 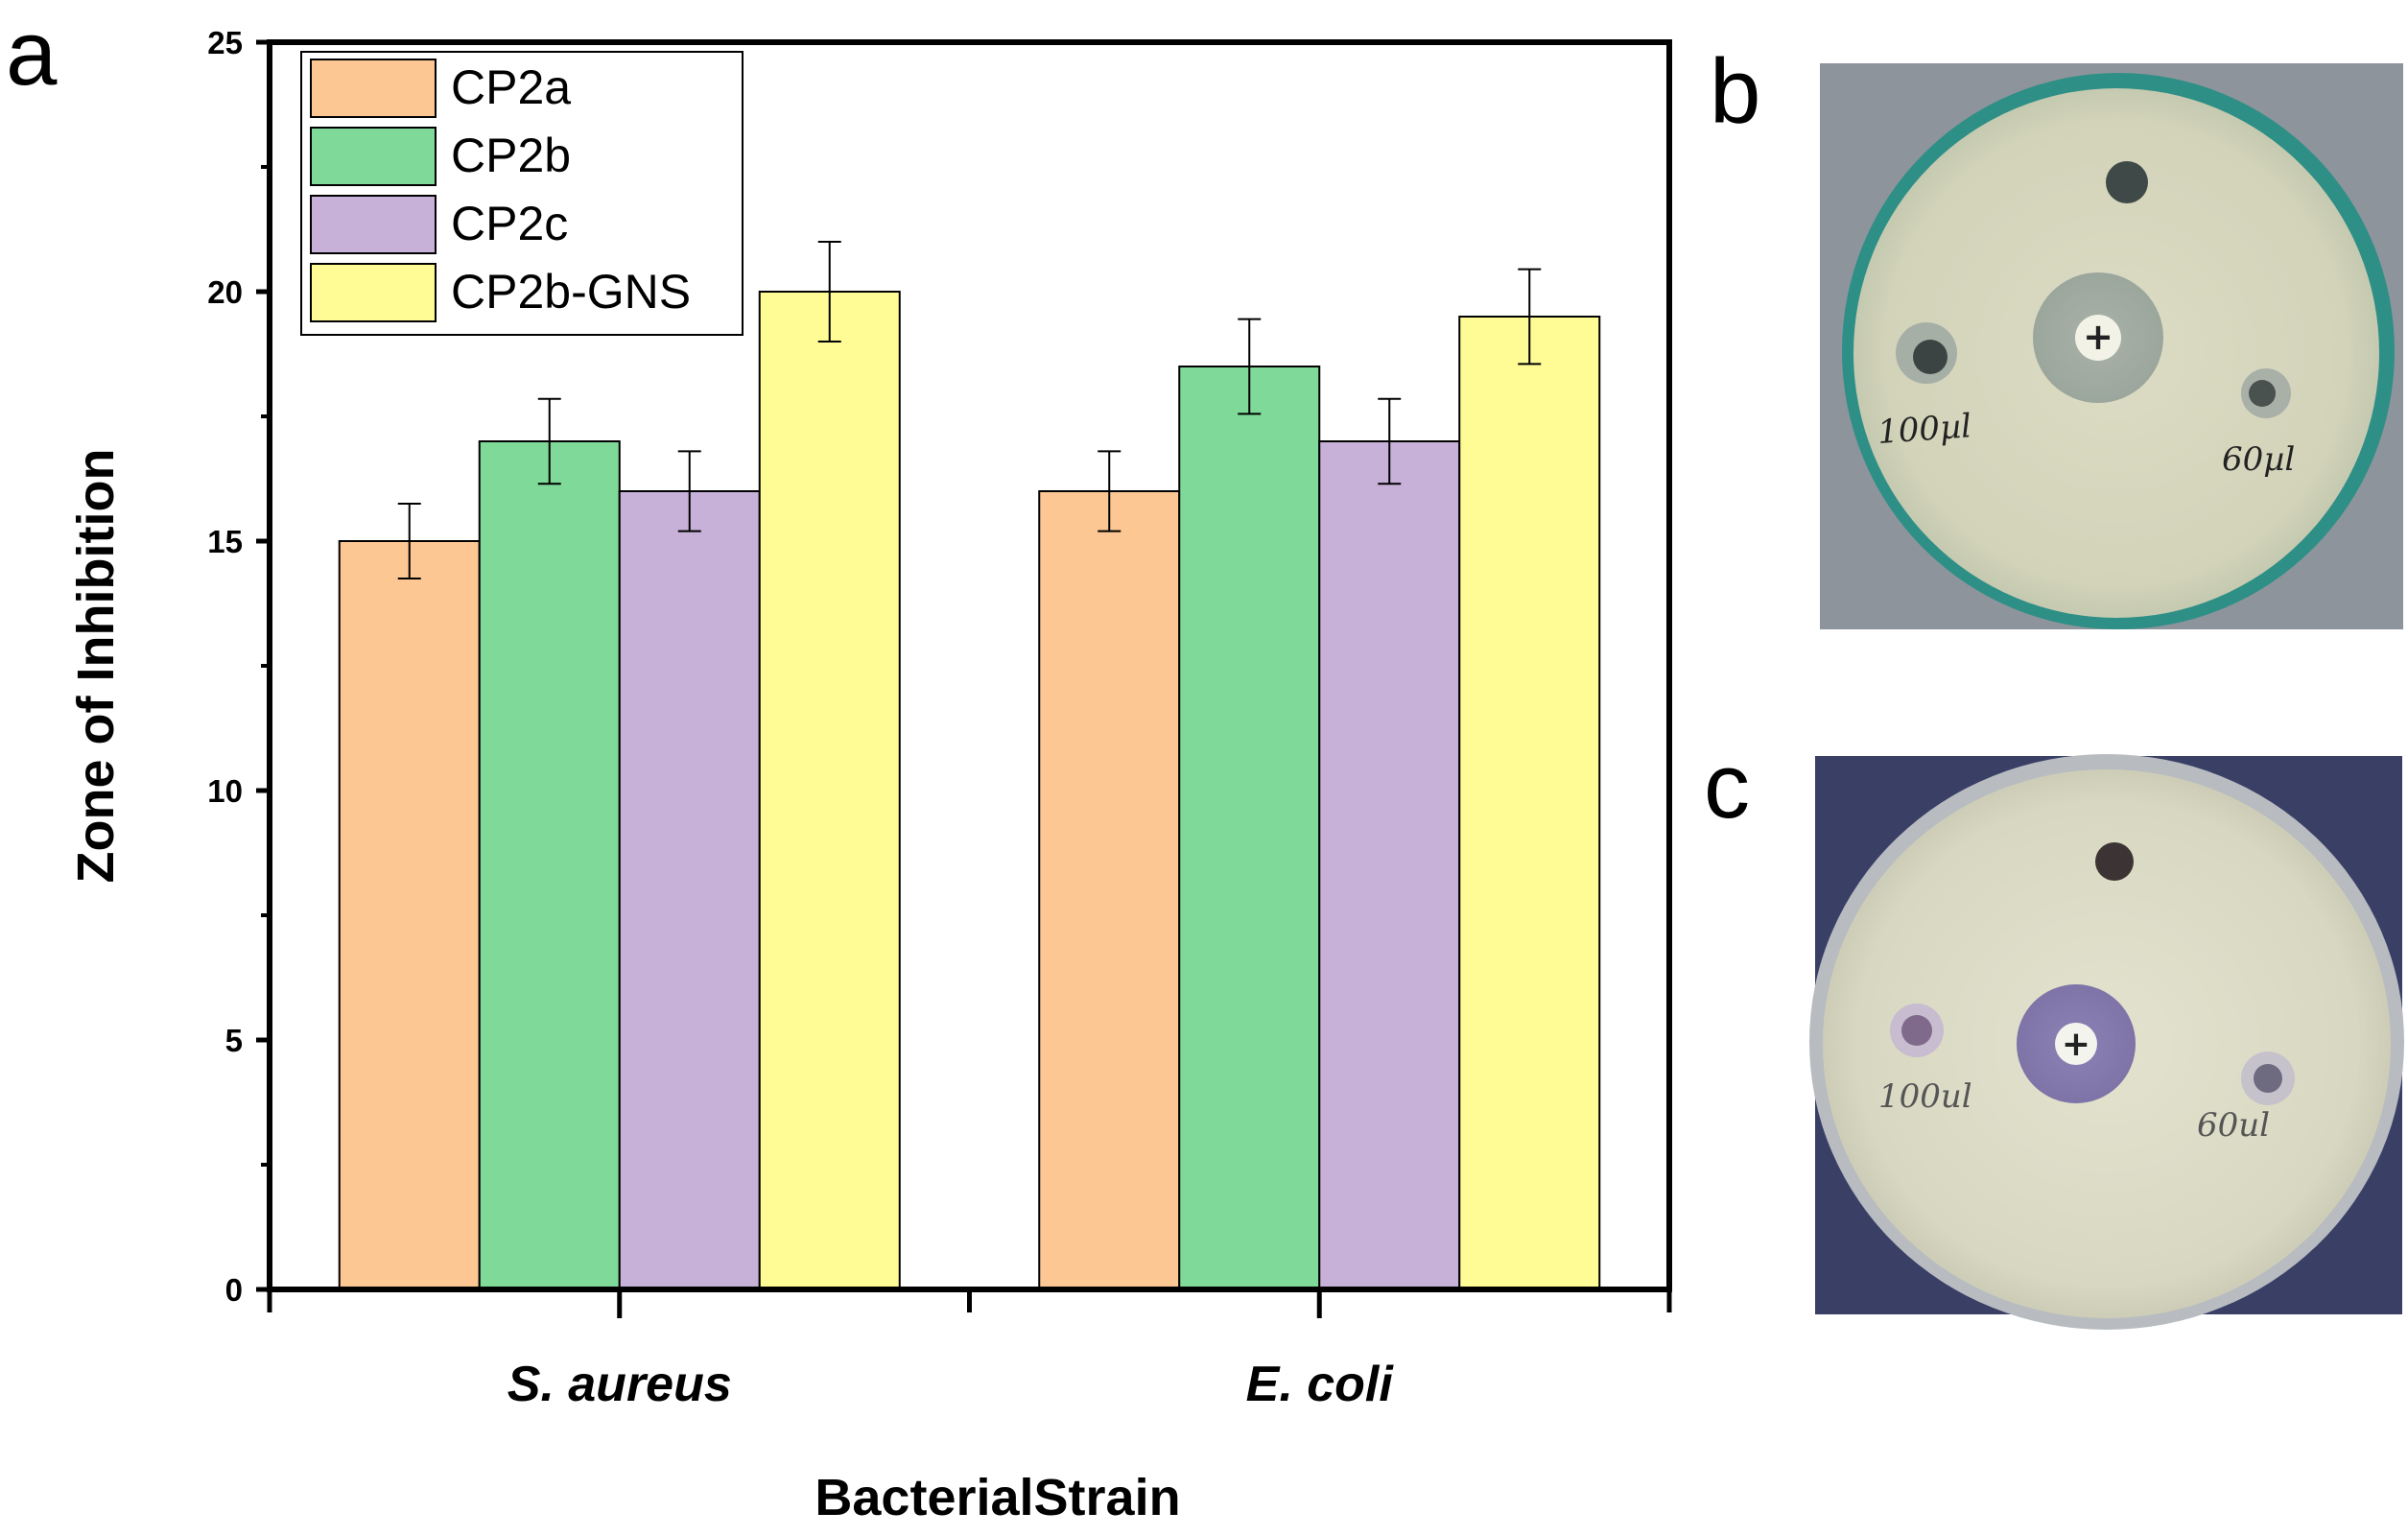 I want to click on x-axis-ticks, so click(x=969, y=1303).